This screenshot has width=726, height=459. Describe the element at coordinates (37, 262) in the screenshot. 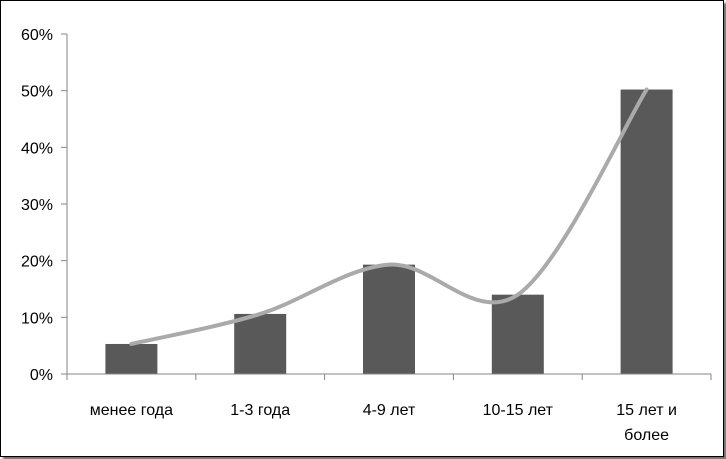

I see `y-tick-label: 20%` at that location.